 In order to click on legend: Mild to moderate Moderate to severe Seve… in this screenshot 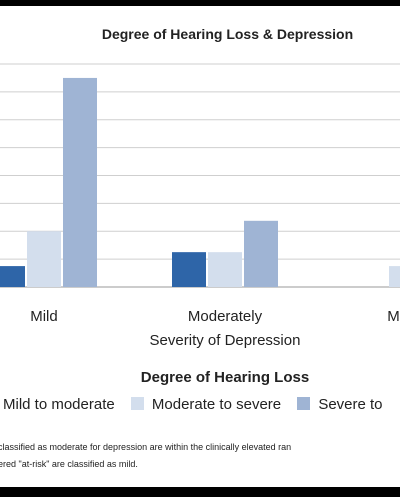, I will do `click(197, 404)`.